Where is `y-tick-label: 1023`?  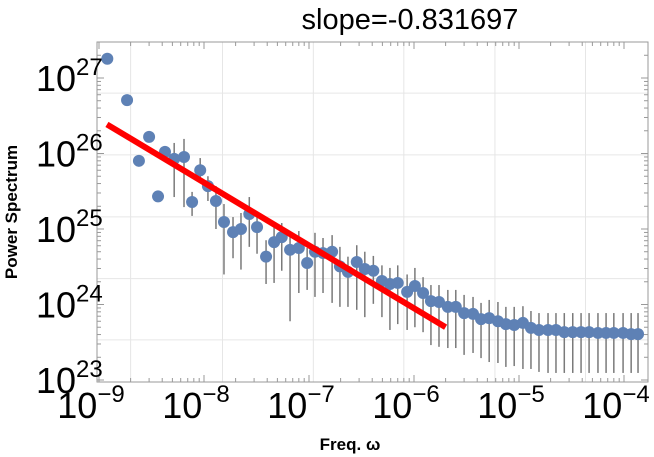
y-tick-label: 1023 is located at coordinates (69, 378).